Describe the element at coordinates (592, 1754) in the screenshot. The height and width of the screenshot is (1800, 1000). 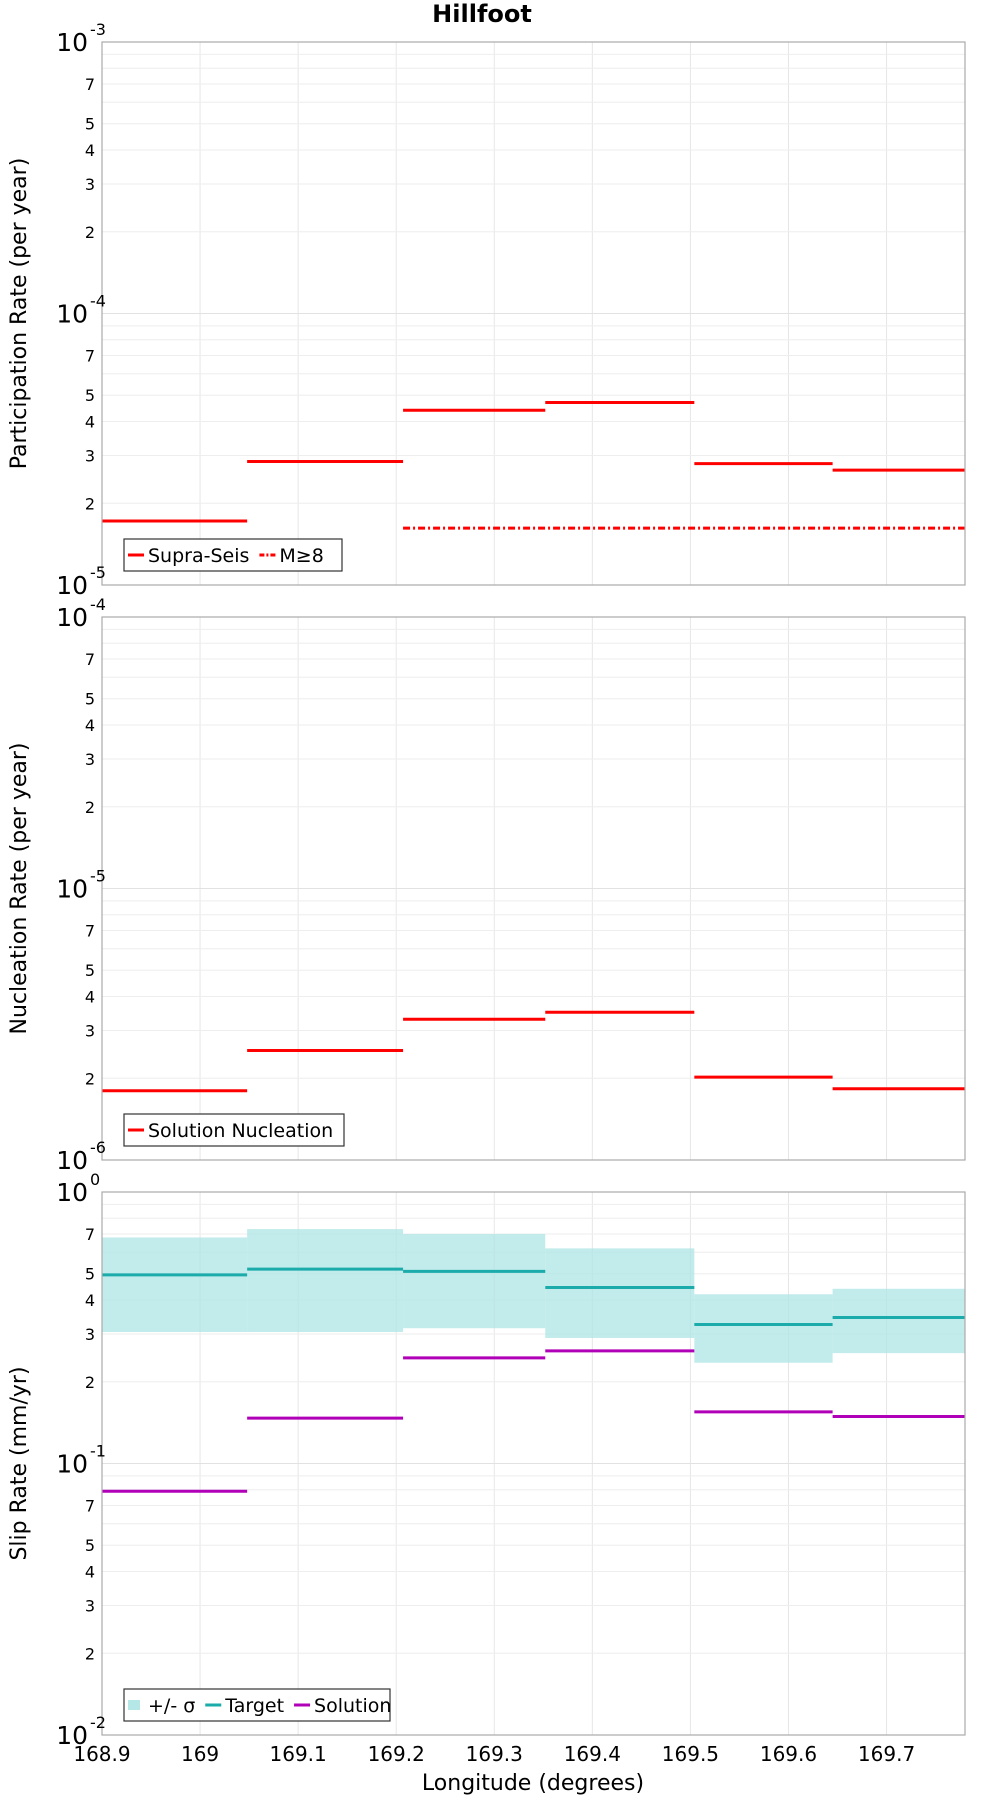
I see `x-tick-label: 169.4` at that location.